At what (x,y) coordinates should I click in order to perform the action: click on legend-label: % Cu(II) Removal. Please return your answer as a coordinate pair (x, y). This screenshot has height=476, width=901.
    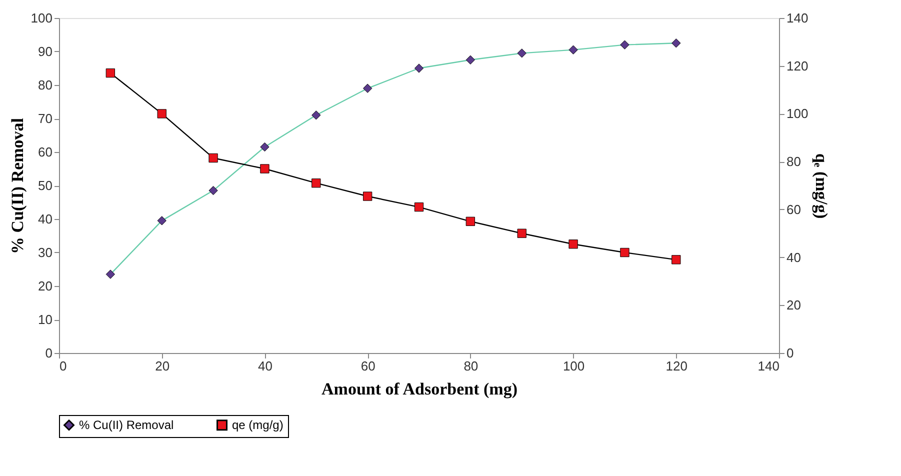
    Looking at the image, I should click on (126, 425).